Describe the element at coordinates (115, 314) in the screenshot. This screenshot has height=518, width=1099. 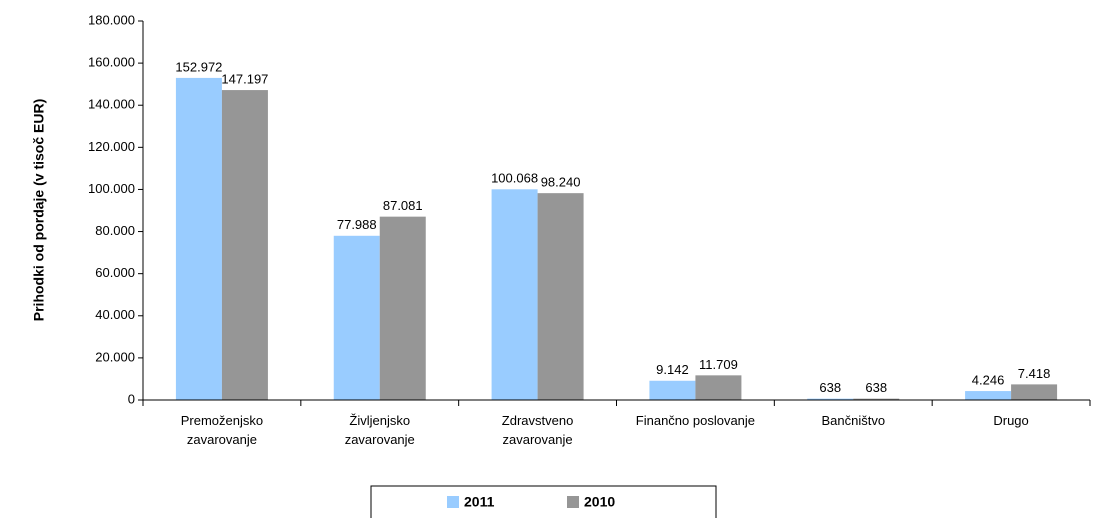
I see `y-tick-label: 40.000` at that location.